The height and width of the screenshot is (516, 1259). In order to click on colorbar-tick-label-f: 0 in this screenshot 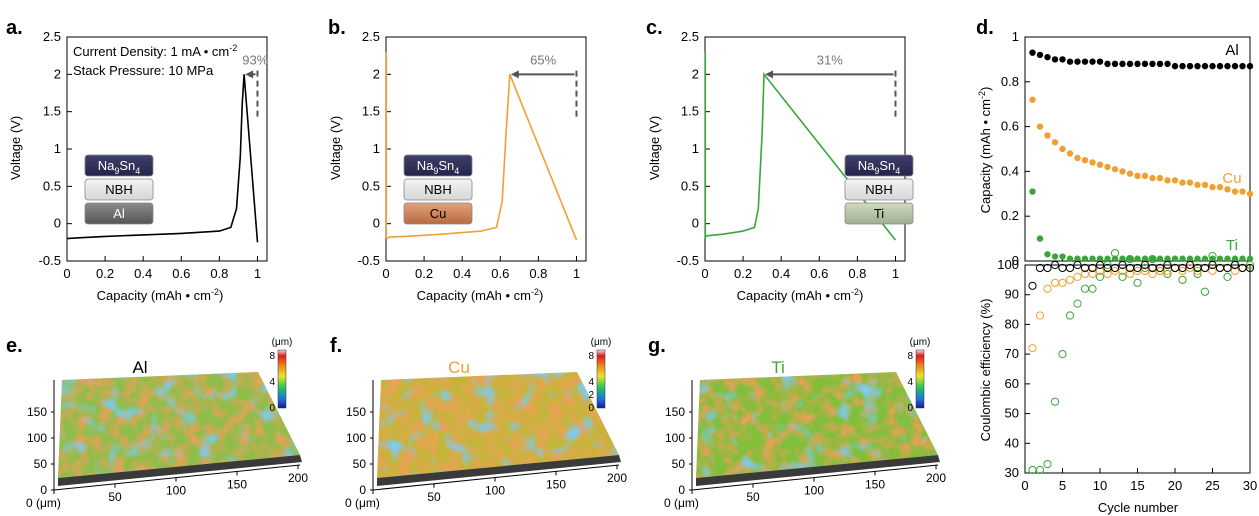, I will do `click(591, 408)`.